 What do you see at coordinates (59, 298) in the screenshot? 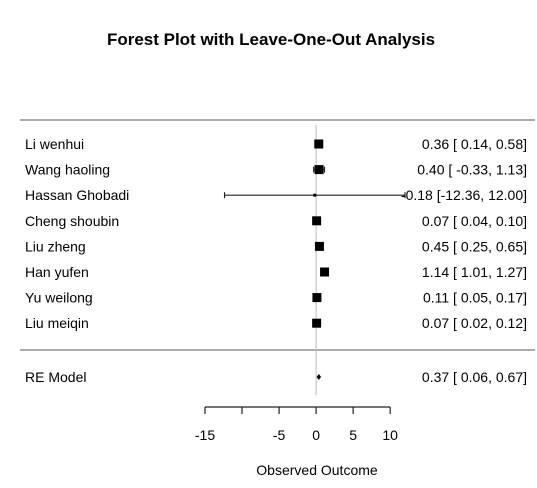
I see `study-label: Yu weilong` at bounding box center [59, 298].